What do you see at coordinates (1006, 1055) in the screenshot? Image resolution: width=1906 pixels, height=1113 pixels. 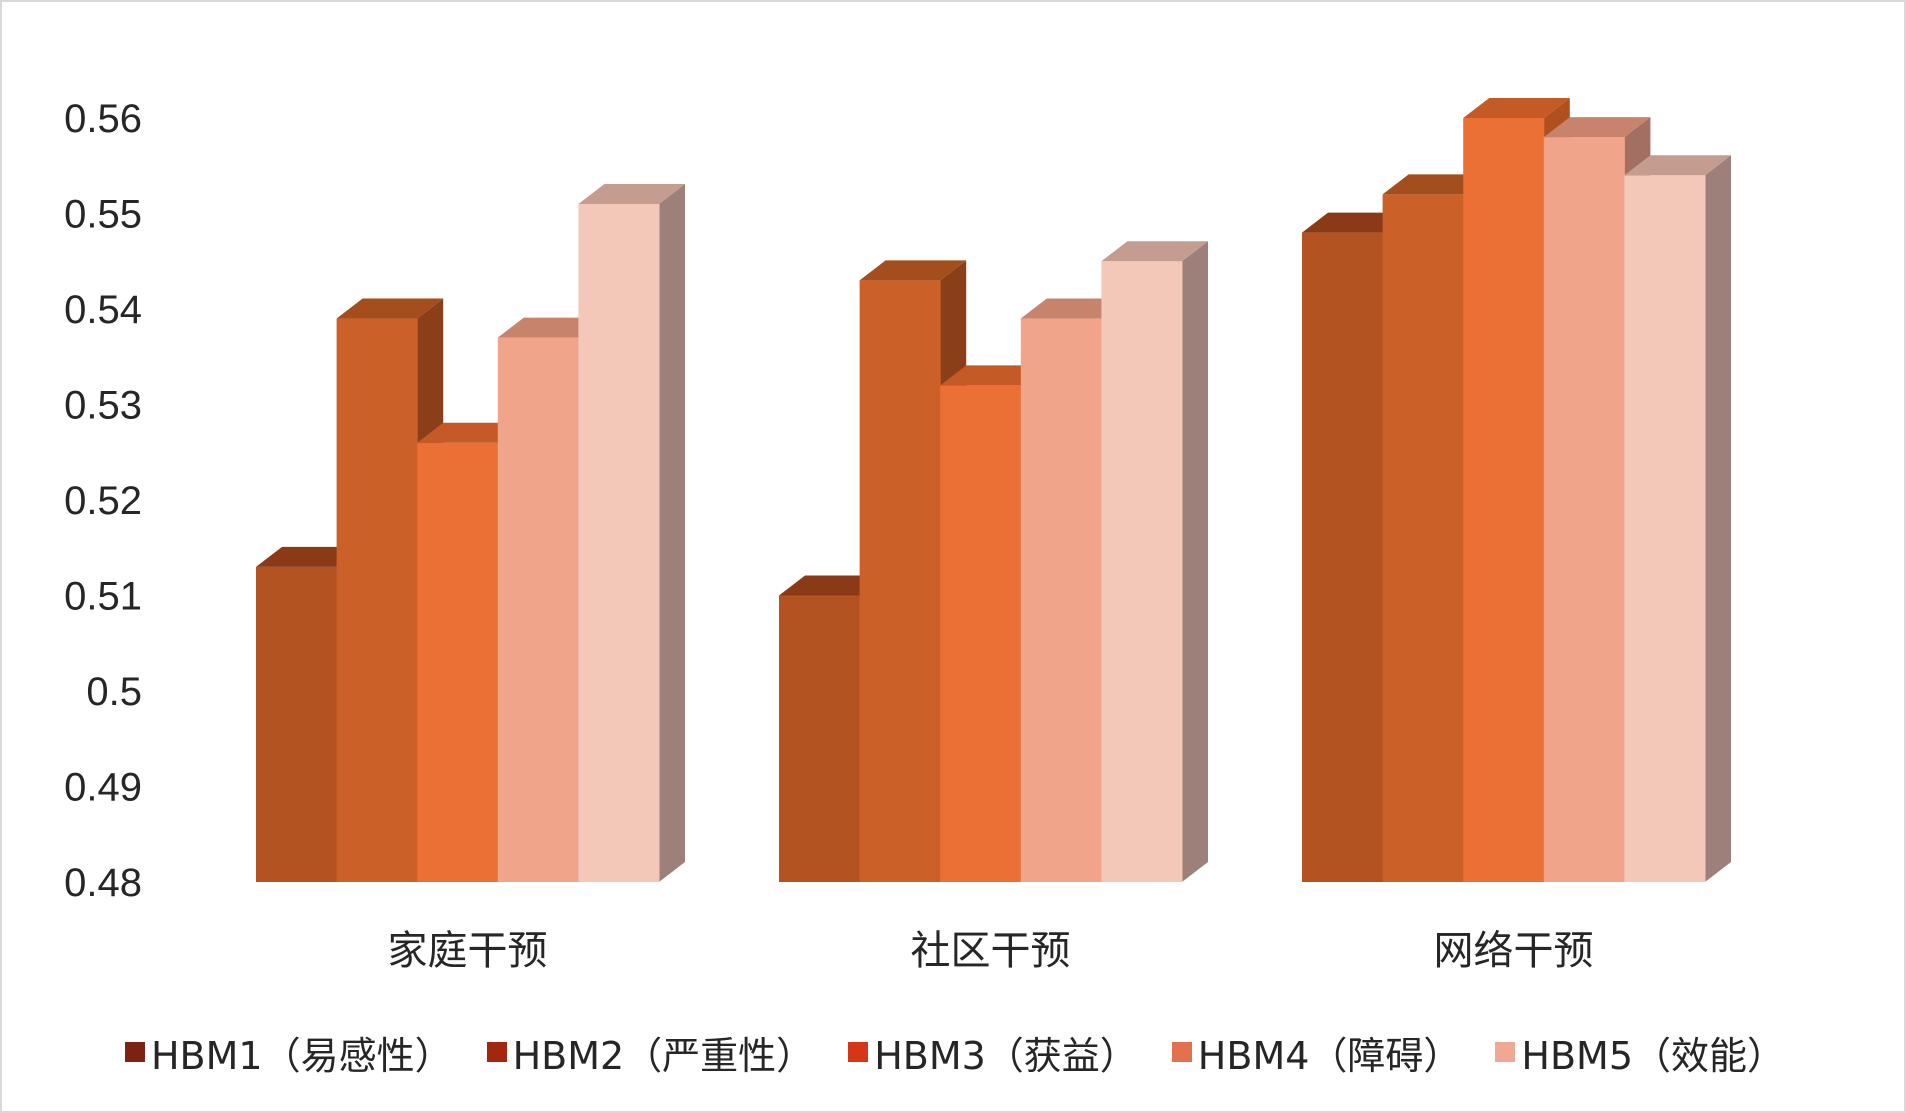 I see `legend-label: HBM3（获益）` at bounding box center [1006, 1055].